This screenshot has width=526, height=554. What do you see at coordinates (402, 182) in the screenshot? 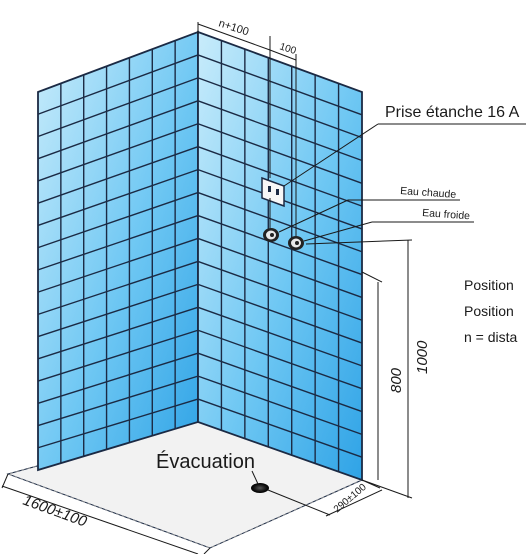
I see `label-leaders` at bounding box center [402, 182].